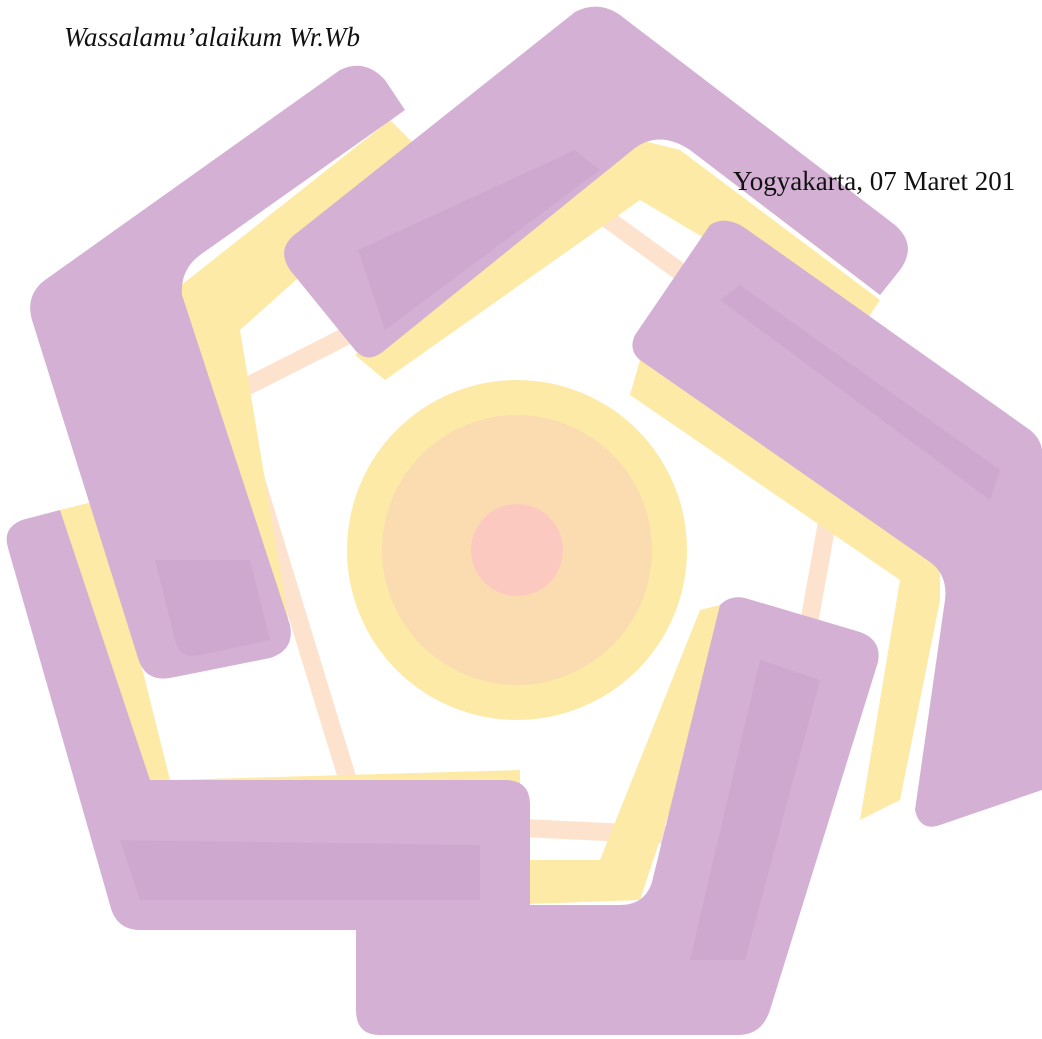 The image size is (1042, 1039). Describe the element at coordinates (212, 37) in the screenshot. I see `closing-greeting: Wassalamu’alaikum Wr.Wb` at that location.